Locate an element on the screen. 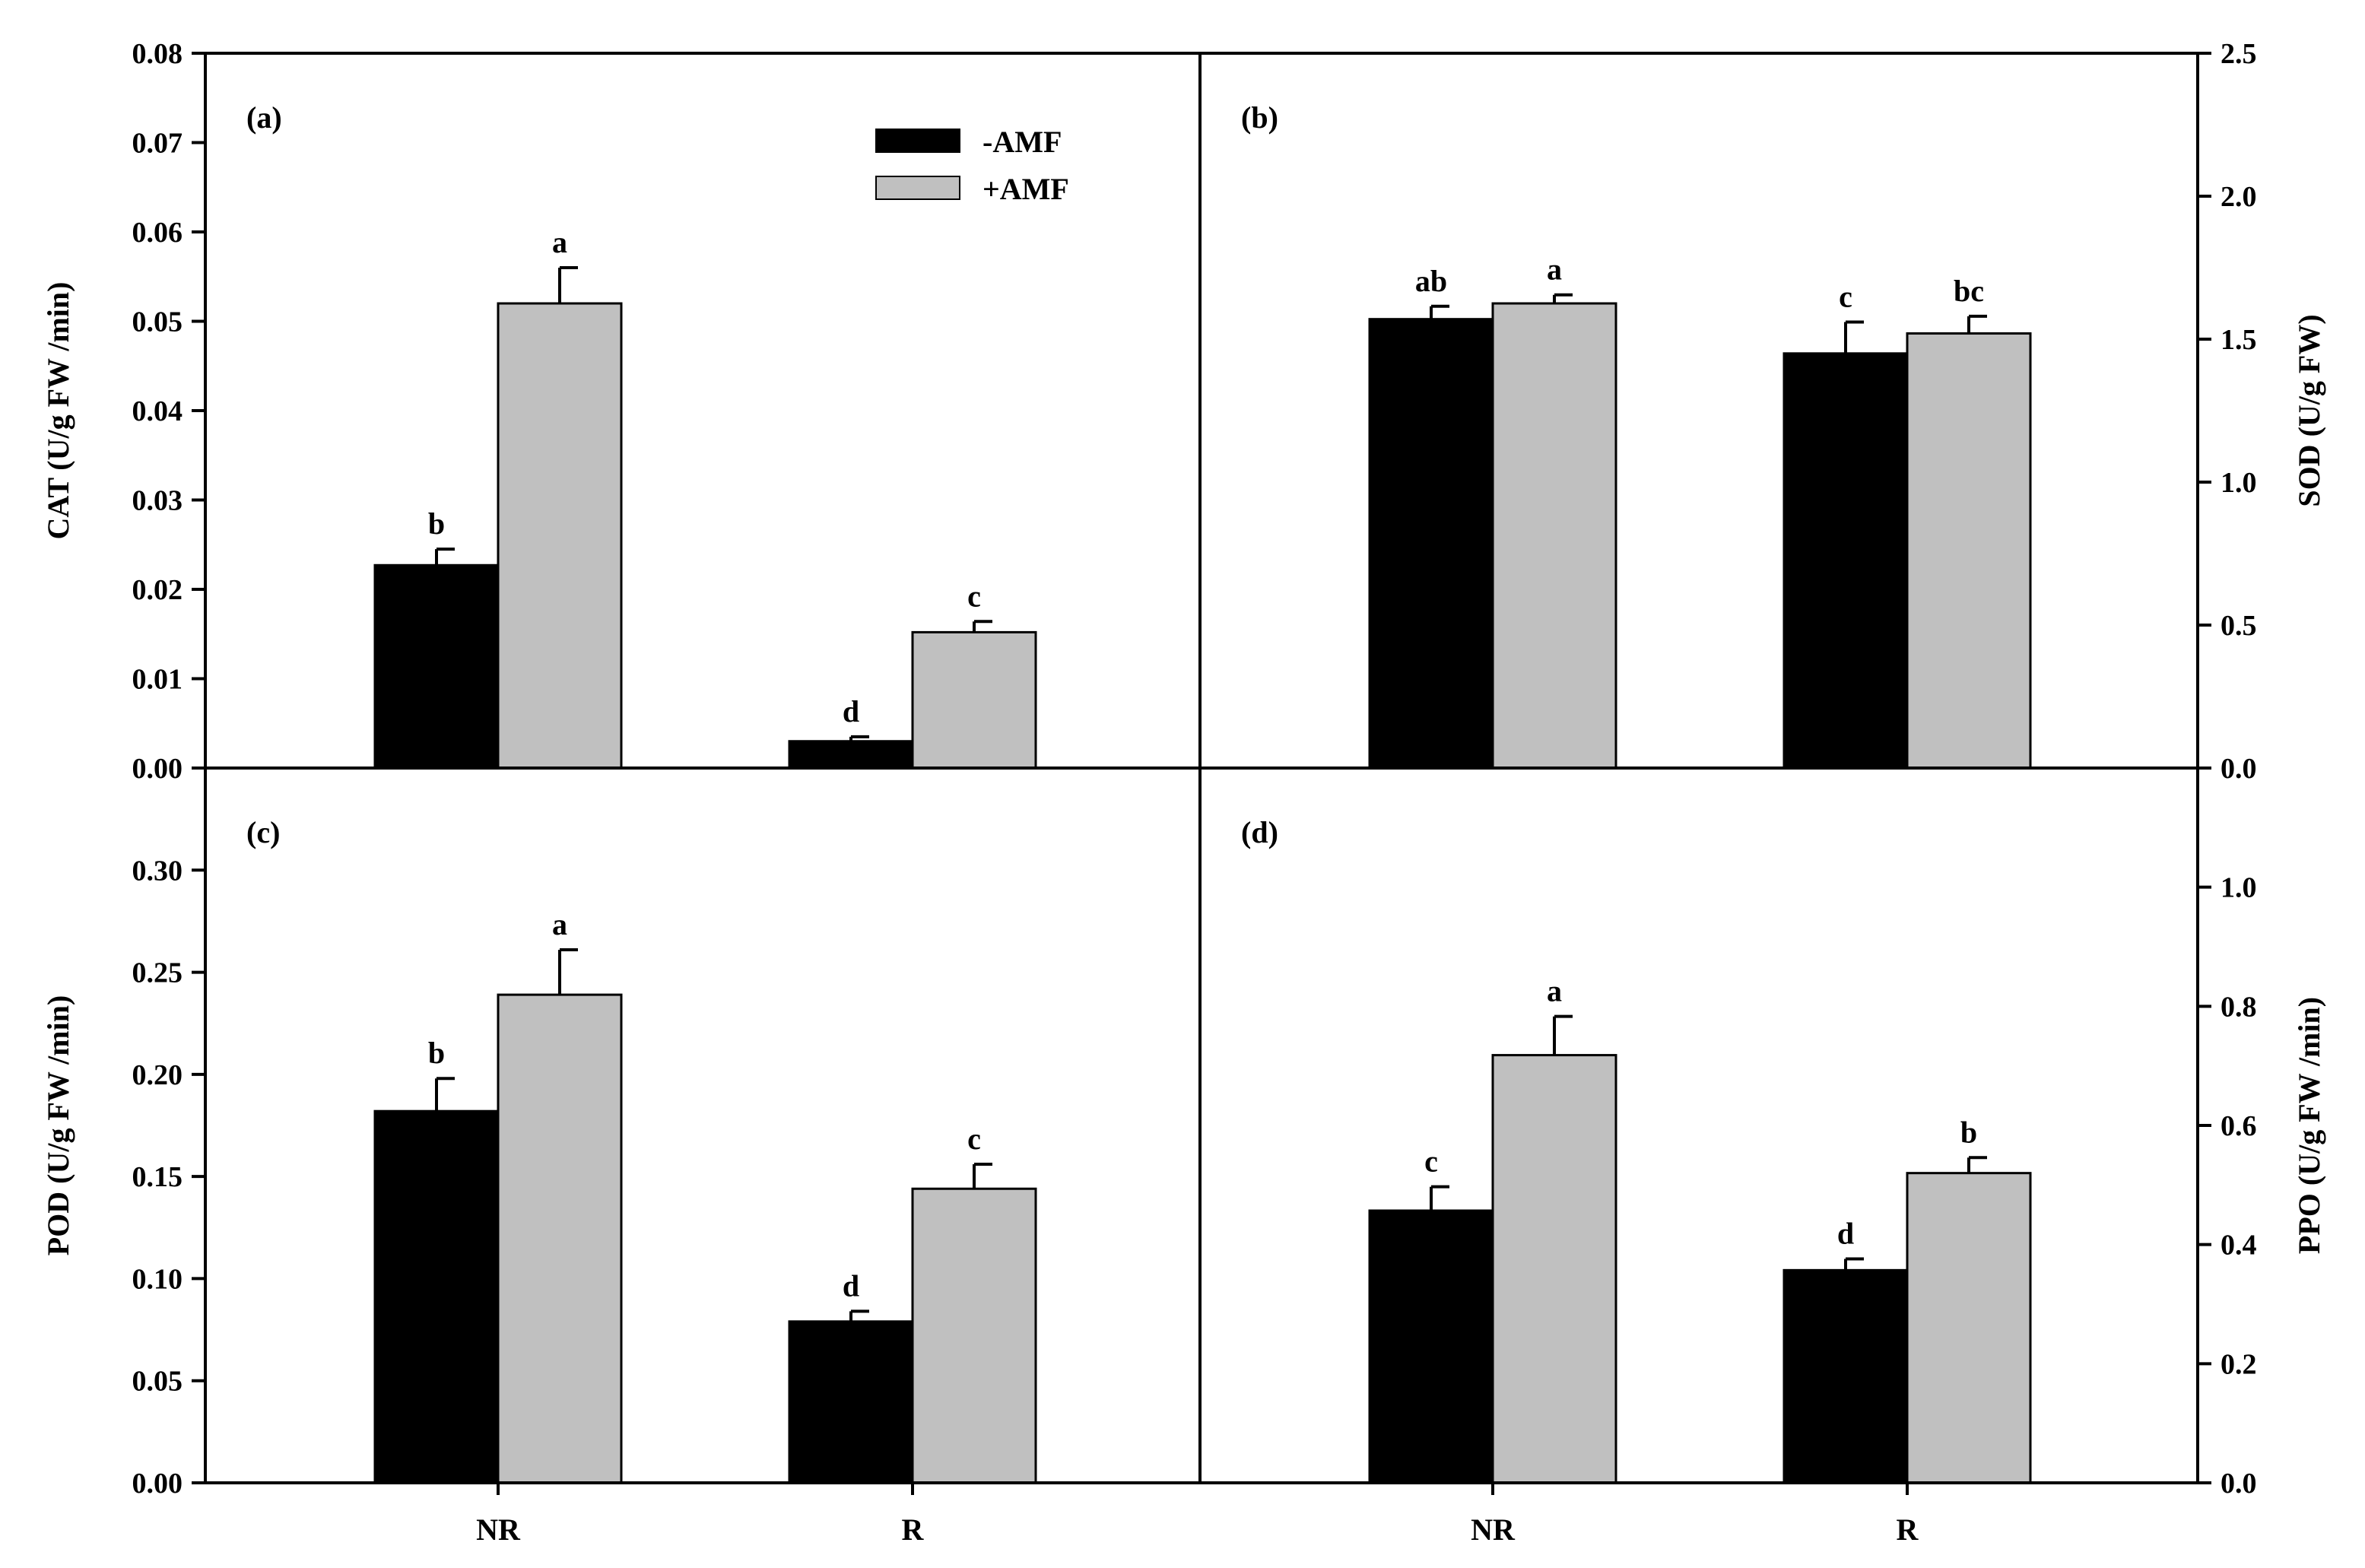 Image resolution: width=2365 pixels, height=1568 pixels. y-tick-label: 0.02 is located at coordinates (157, 590).